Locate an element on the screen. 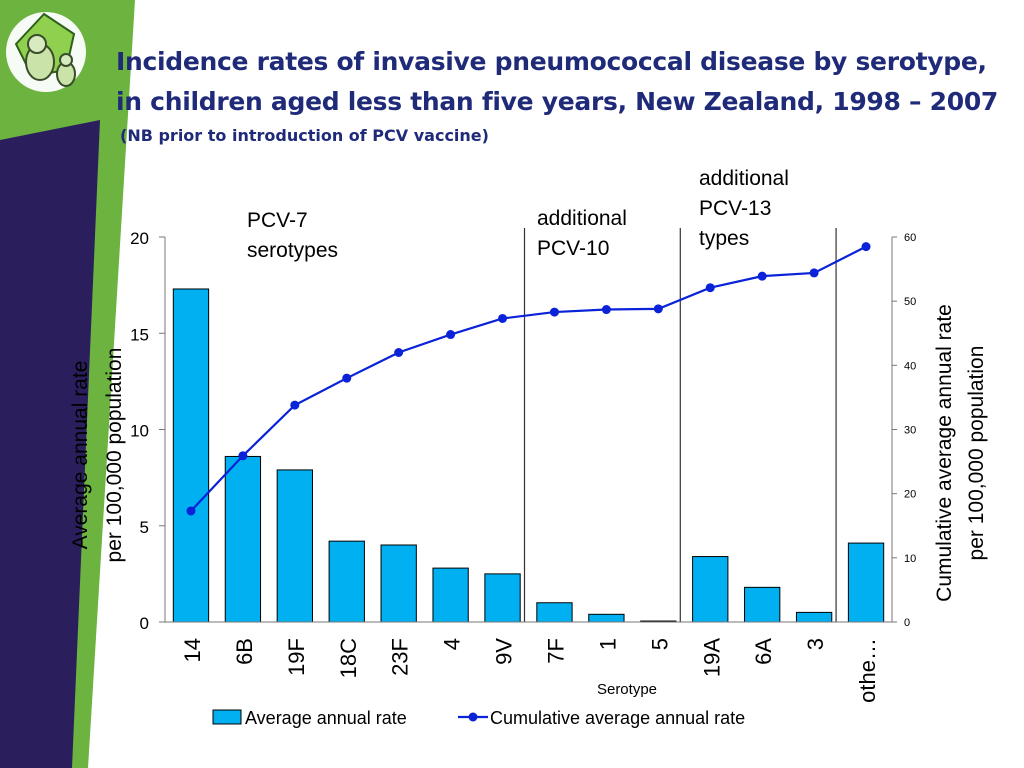 The height and width of the screenshot is (768, 1024). y2-tick-label-40: 40 is located at coordinates (910, 366).